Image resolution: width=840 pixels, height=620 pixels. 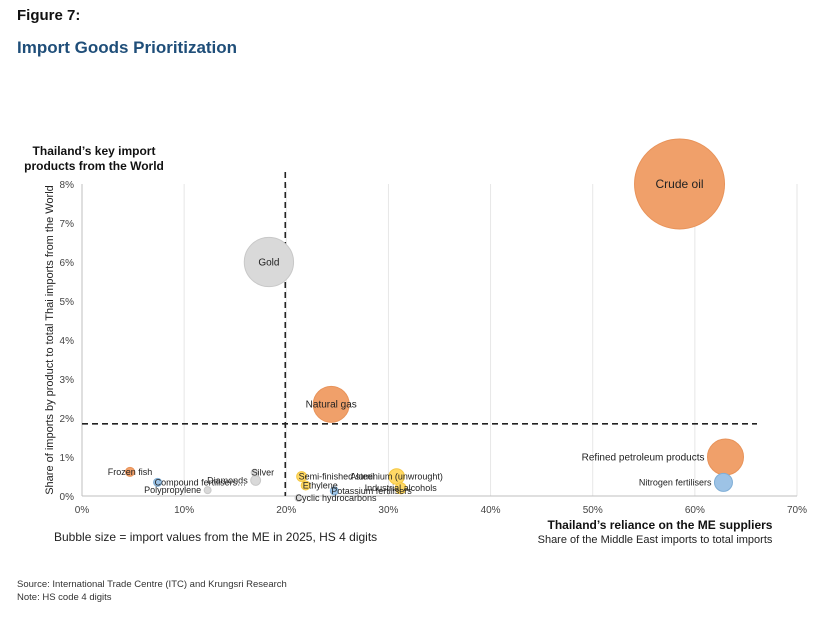 I want to click on data-label: Gold, so click(x=268, y=262).